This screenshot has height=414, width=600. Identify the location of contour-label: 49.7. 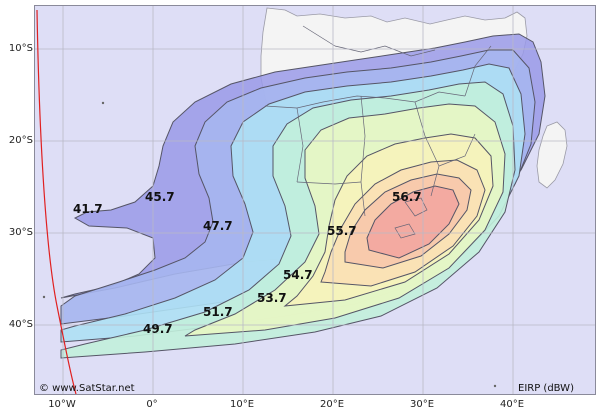
(158, 329).